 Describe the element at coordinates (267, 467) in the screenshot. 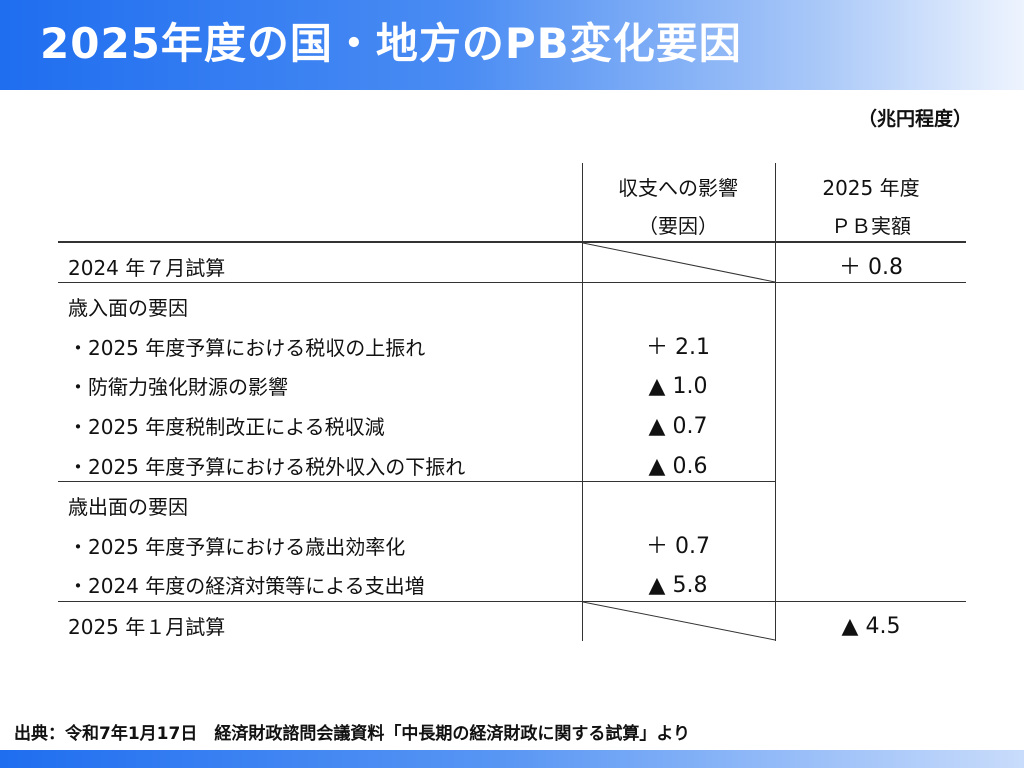

I see `row-label: ・2025 年度予算における税外収入の下振れ` at that location.